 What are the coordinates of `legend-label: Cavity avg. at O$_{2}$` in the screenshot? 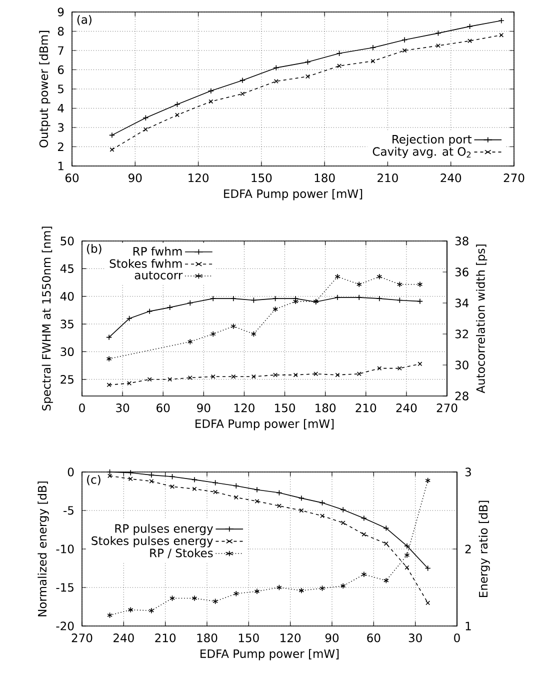 It's located at (421, 152).